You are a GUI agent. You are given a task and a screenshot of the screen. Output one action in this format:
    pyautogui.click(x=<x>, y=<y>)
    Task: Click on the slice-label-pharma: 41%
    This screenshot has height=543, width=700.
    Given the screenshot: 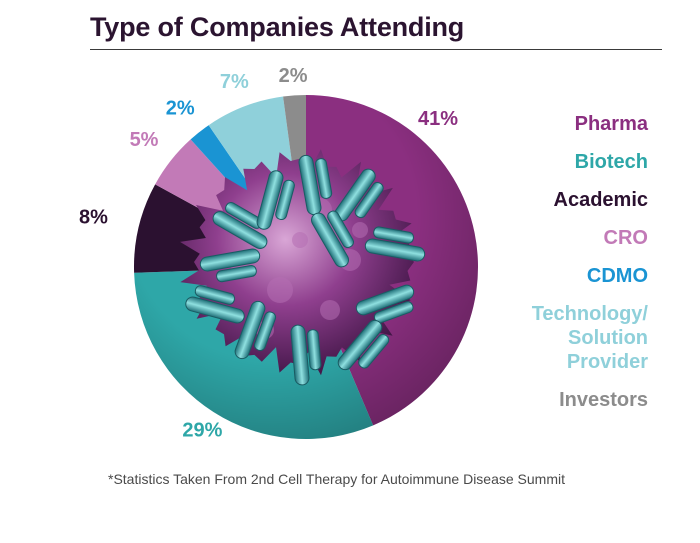 What is the action you would take?
    pyautogui.click(x=438, y=119)
    